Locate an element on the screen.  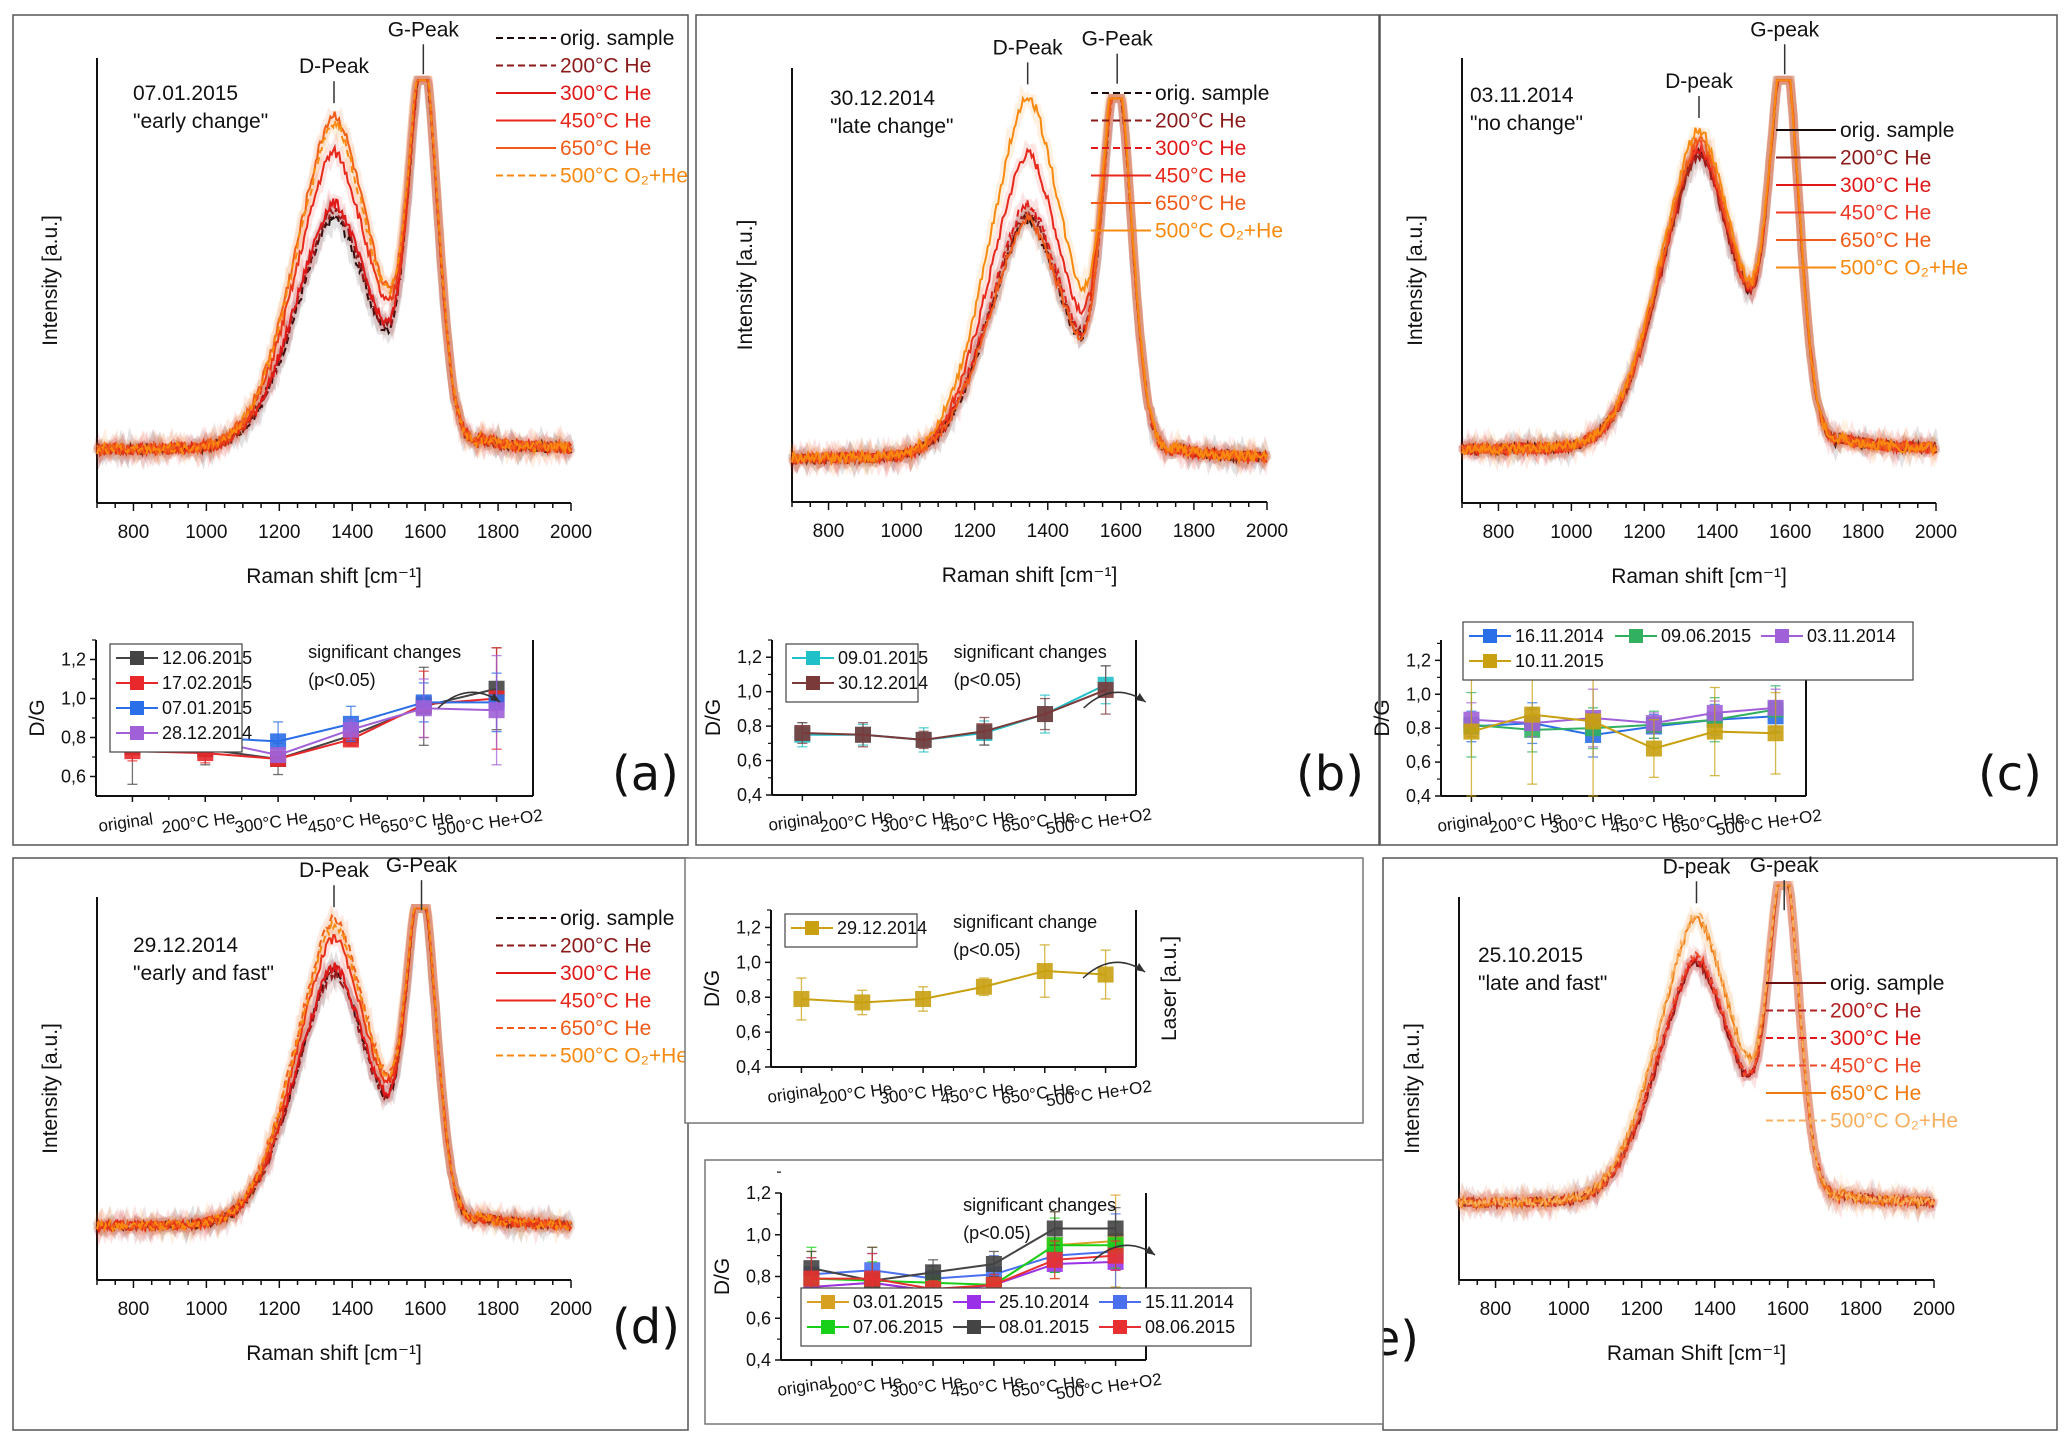
sample-description: "no change" is located at coordinates (1526, 123).